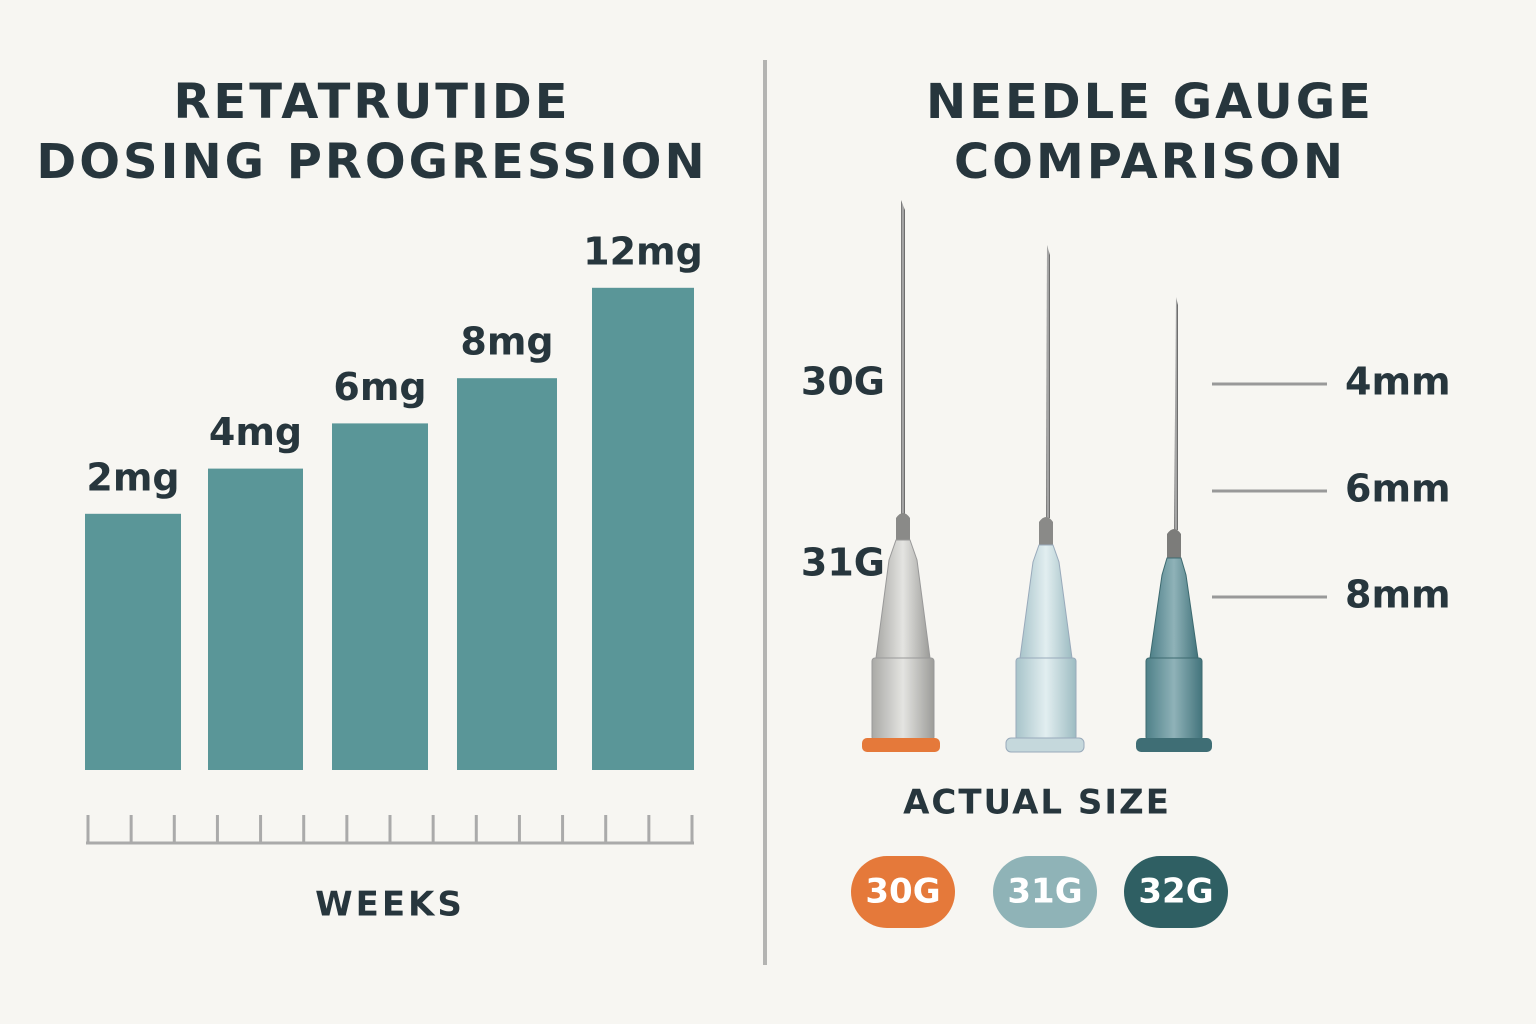 The height and width of the screenshot is (1024, 1536). What do you see at coordinates (1398, 382) in the screenshot?
I see `length-label: 4mm` at bounding box center [1398, 382].